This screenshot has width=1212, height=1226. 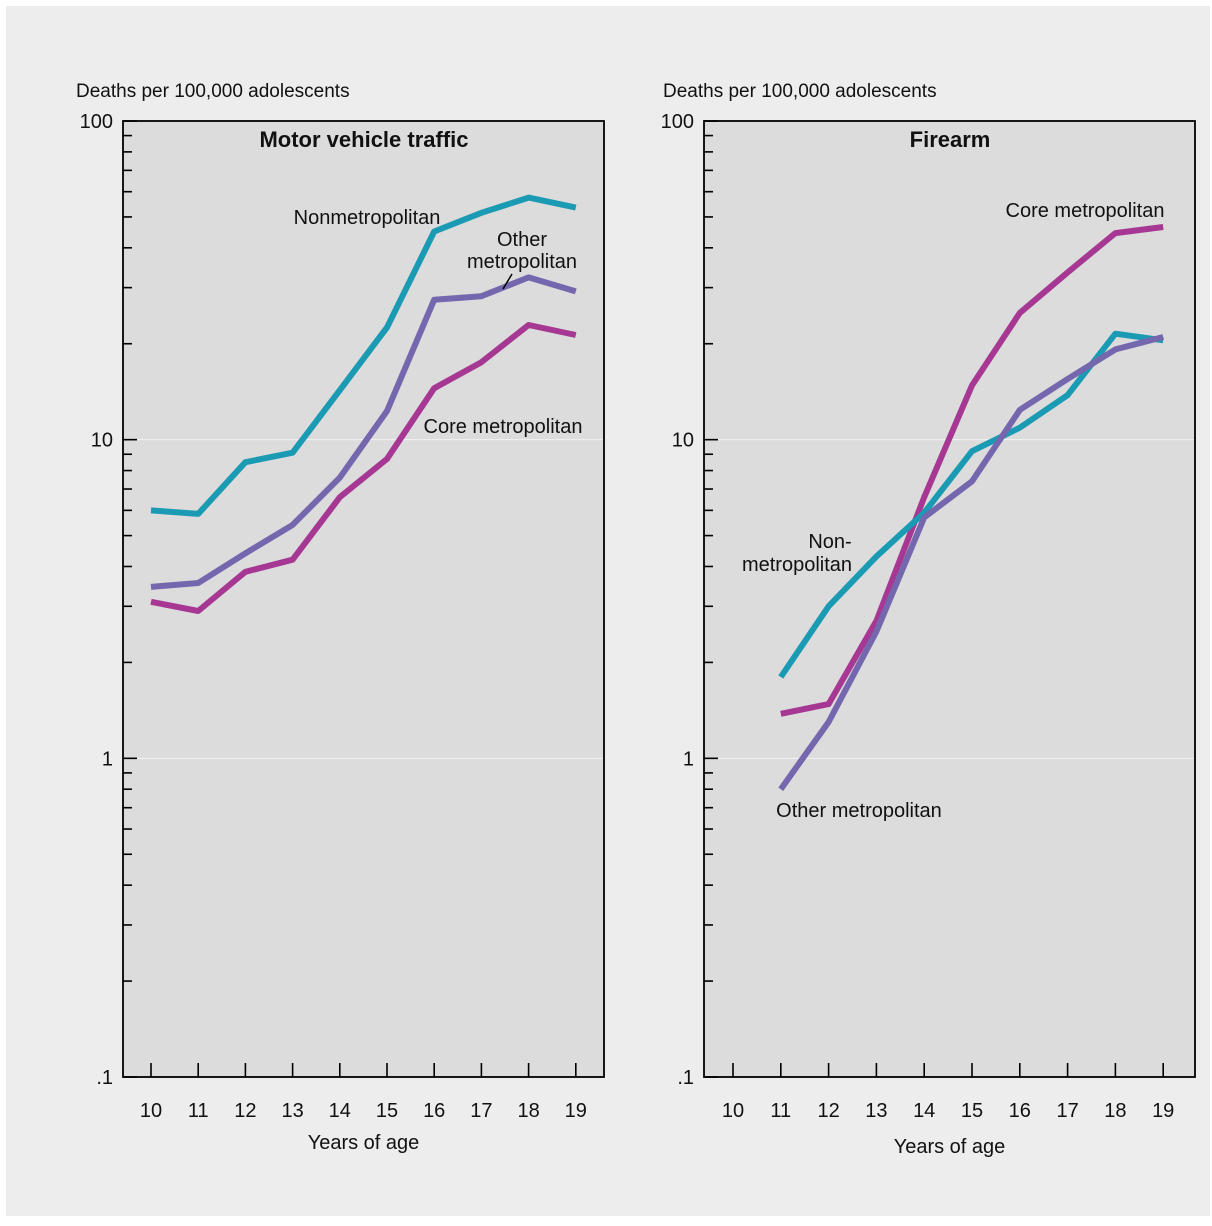 What do you see at coordinates (96, 122) in the screenshot?
I see `y-tick-label-0-0: 100` at bounding box center [96, 122].